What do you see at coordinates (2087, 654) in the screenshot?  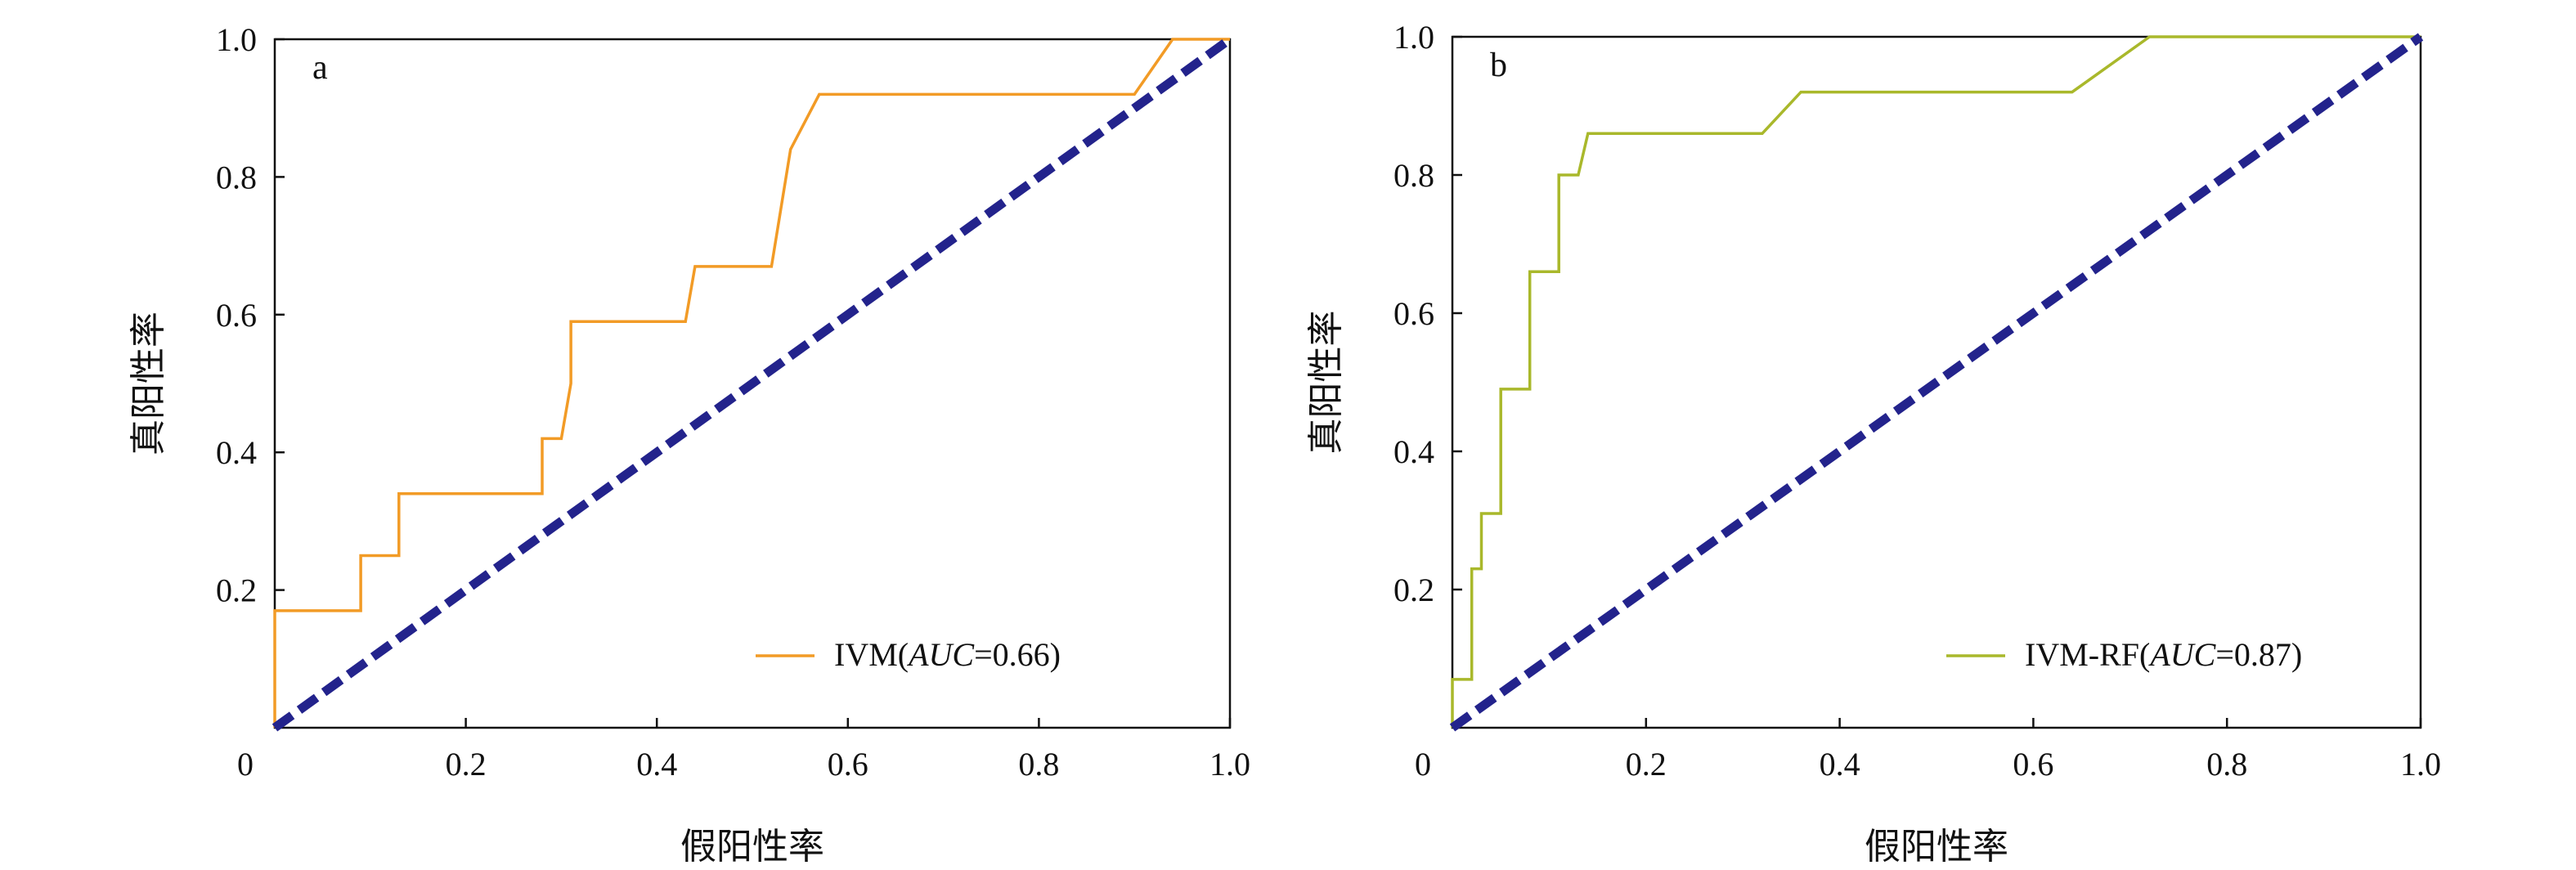 I see `legend-prefix: IVM-RF(` at bounding box center [2087, 654].